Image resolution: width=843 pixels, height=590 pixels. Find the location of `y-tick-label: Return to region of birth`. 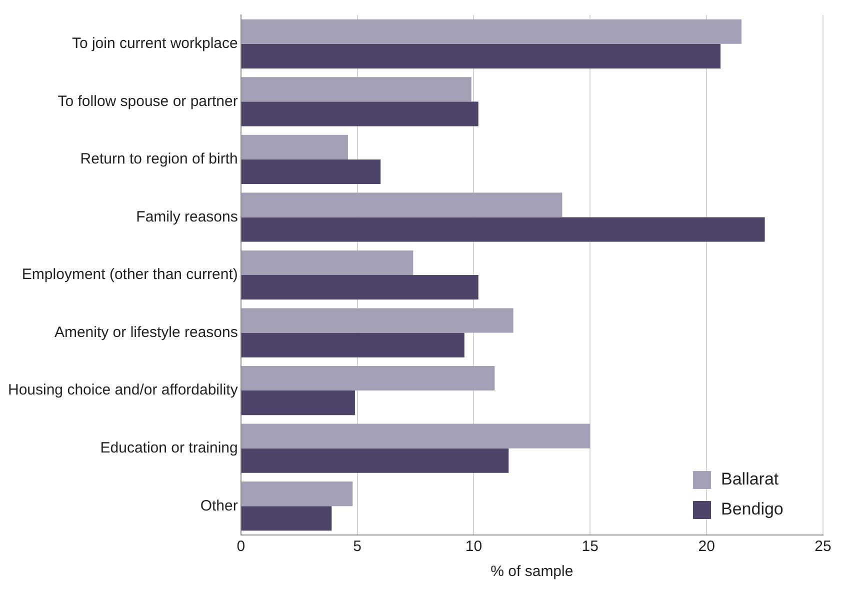

y-tick-label: Return to region of birth is located at coordinates (159, 159).